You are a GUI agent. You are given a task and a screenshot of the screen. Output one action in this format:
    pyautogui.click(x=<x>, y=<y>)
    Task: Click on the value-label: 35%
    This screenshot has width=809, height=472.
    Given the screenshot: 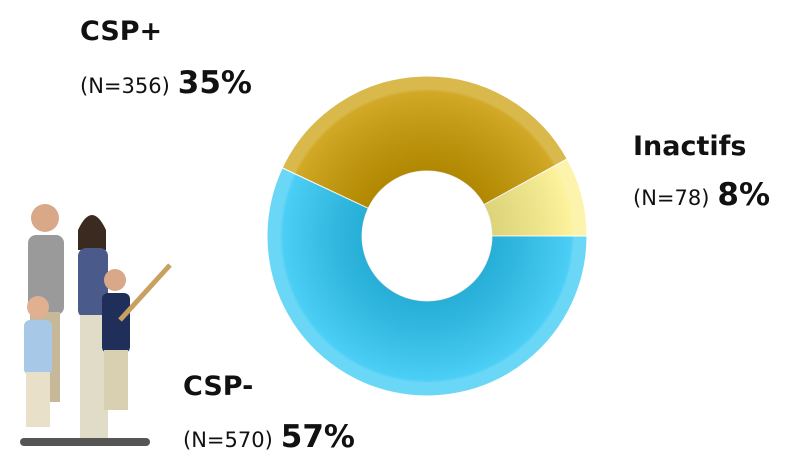 What is the action you would take?
    pyautogui.click(x=215, y=83)
    